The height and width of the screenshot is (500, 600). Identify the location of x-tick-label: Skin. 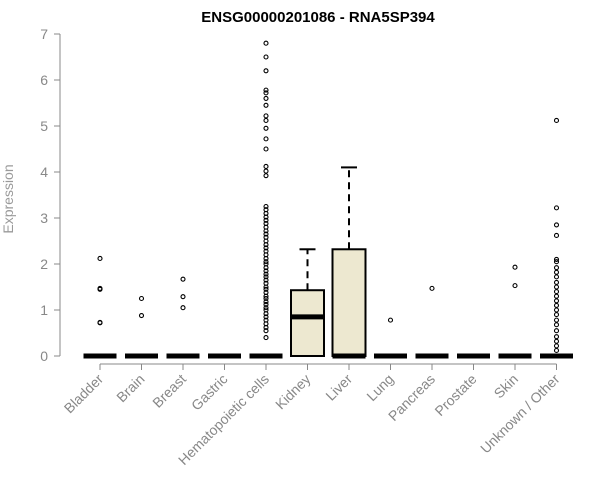
(506, 386).